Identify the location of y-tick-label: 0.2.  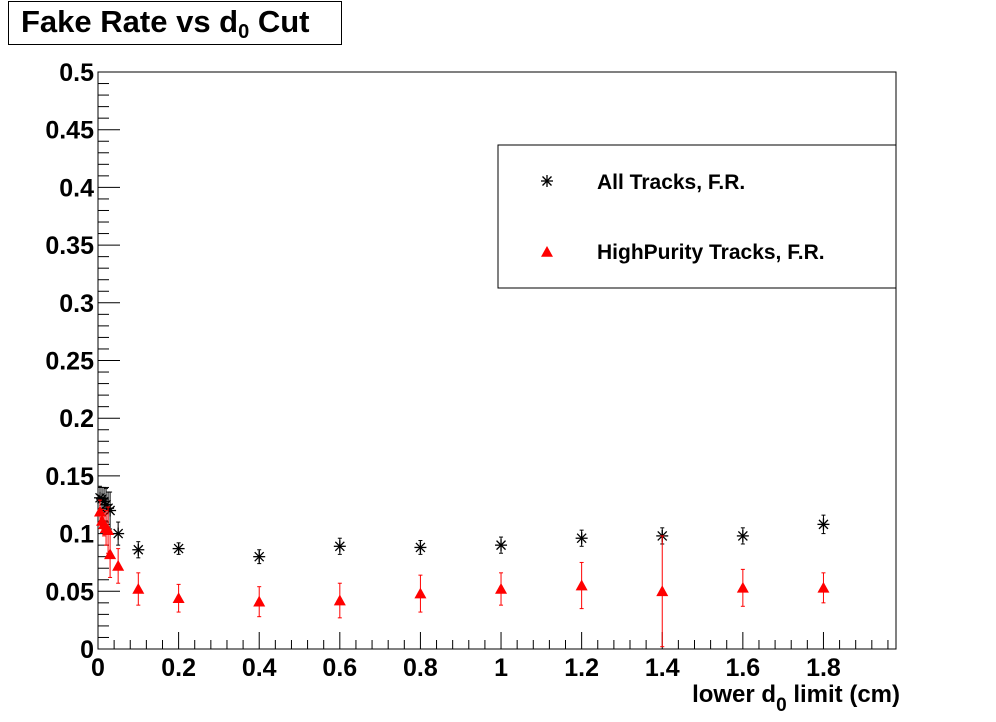
(76, 419).